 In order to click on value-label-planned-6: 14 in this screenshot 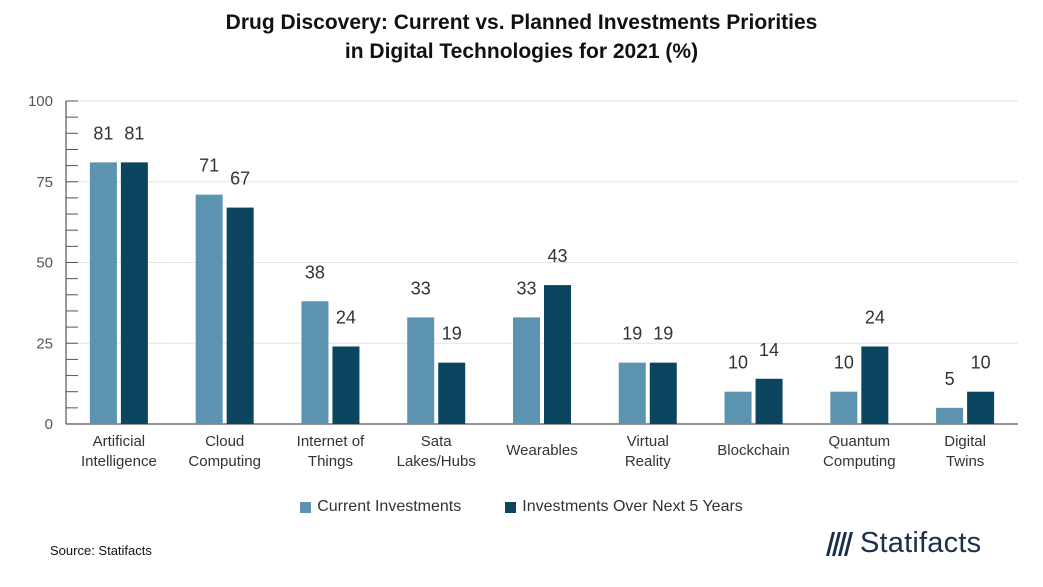, I will do `click(769, 350)`.